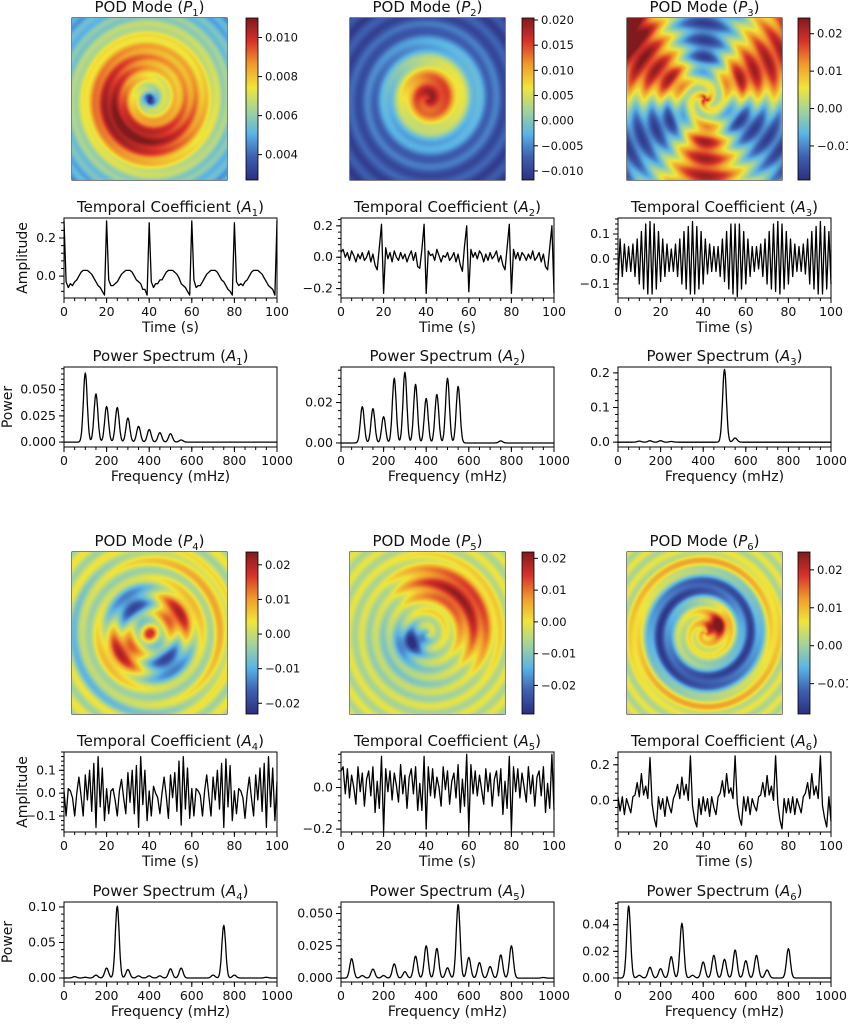 The height and width of the screenshot is (1024, 848). What do you see at coordinates (705, 9) in the screenshot?
I see `pod-mode-title: POD Mode (P3)` at bounding box center [705, 9].